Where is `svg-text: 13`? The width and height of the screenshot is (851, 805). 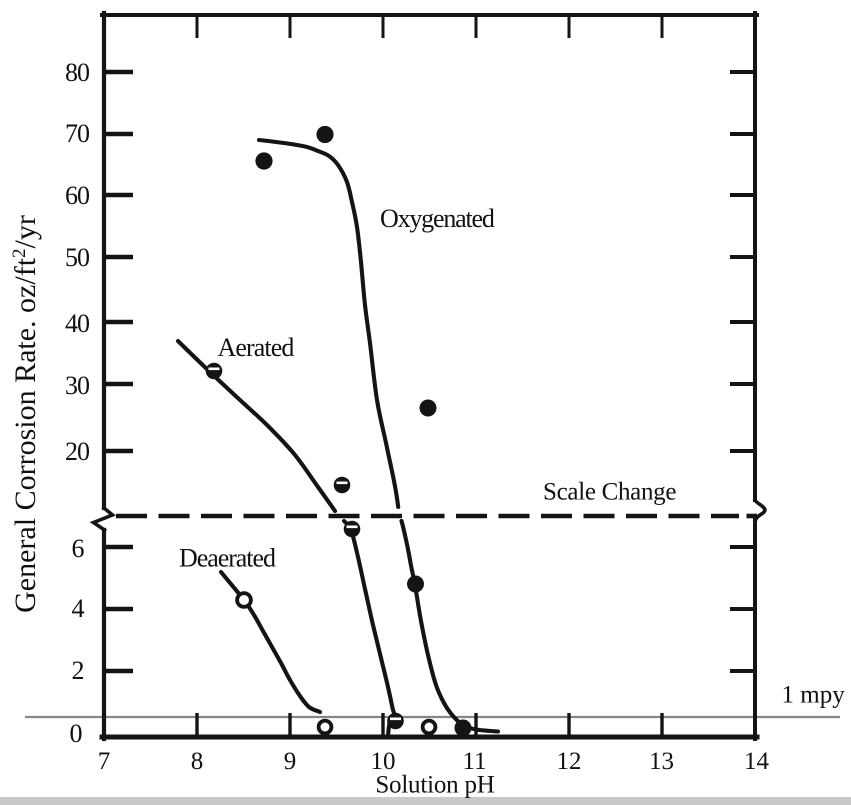 svg-text: 13 is located at coordinates (661, 761).